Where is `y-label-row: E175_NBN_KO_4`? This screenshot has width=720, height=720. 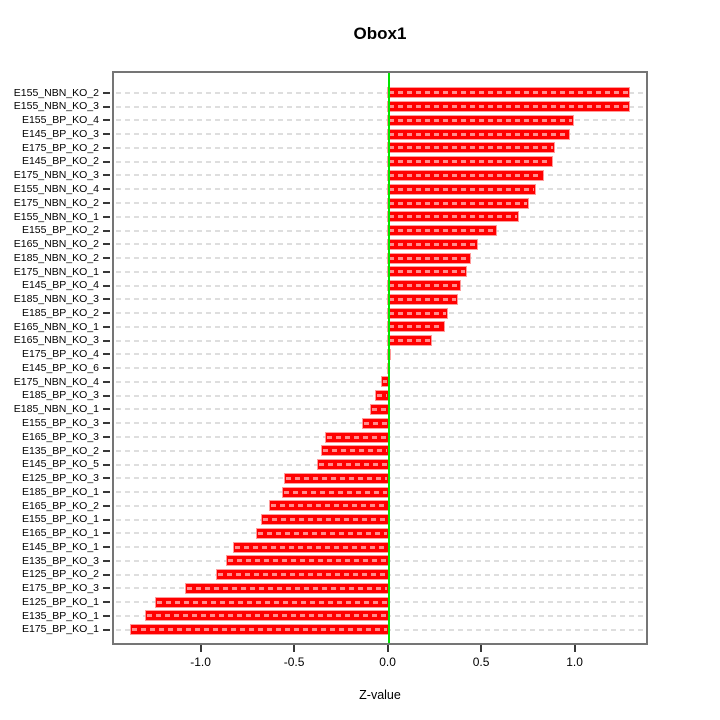
y-label-row: E175_NBN_KO_4 is located at coordinates (55, 382).